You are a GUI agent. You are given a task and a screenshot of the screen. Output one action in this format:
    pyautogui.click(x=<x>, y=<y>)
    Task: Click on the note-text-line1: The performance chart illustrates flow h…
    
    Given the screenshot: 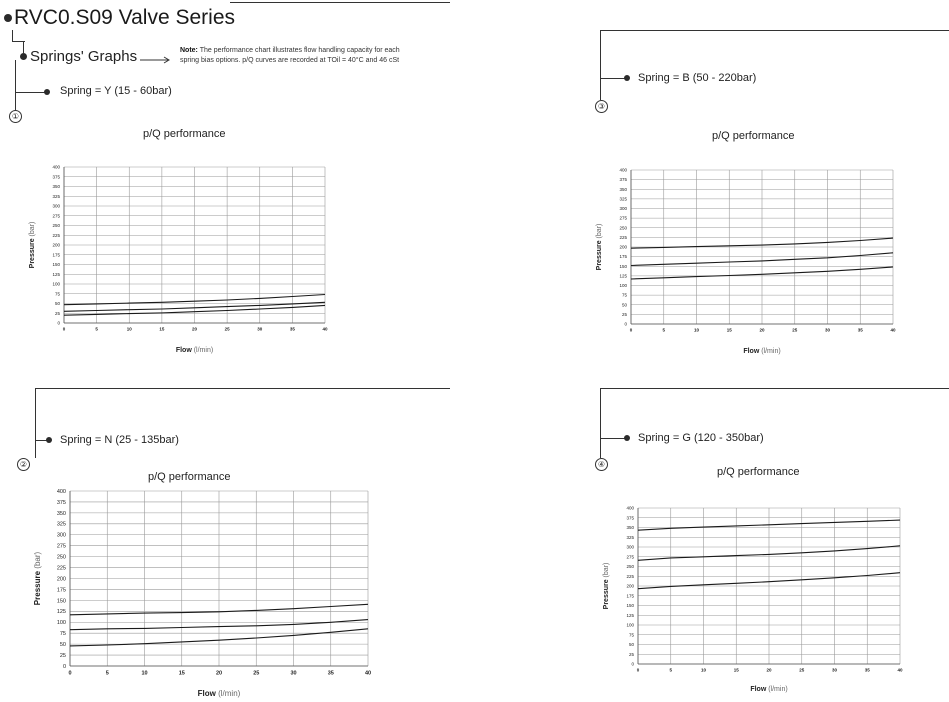 What is the action you would take?
    pyautogui.click(x=298, y=50)
    